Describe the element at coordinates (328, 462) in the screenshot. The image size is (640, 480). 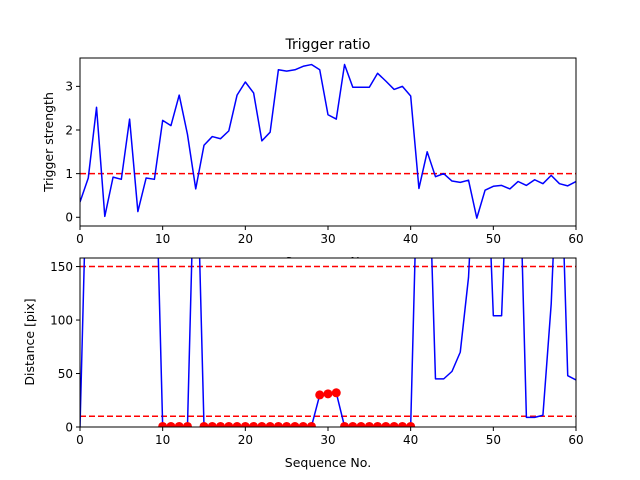
I see `x-axis-label: Sequence No.` at that location.